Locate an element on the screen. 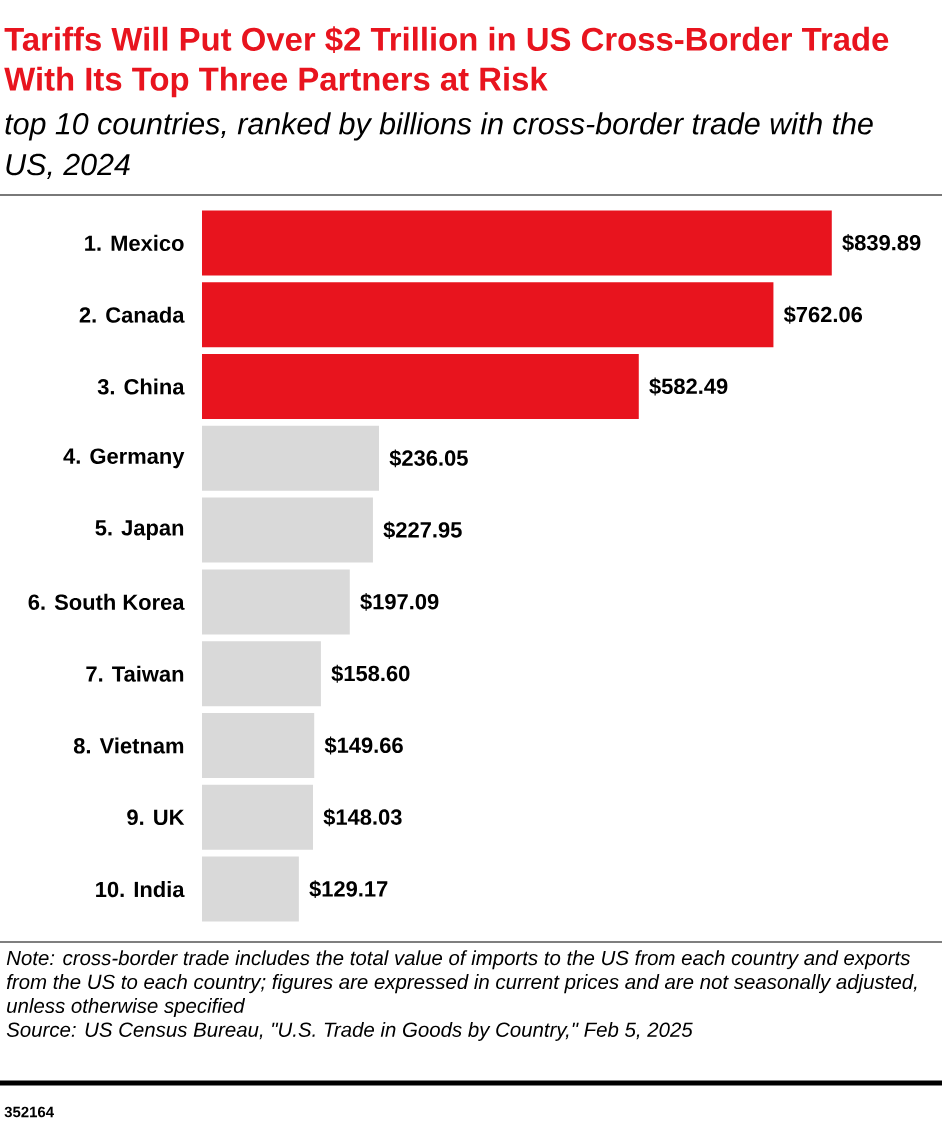 This screenshot has height=1134, width=942. data-label: $149.66 is located at coordinates (363, 745).